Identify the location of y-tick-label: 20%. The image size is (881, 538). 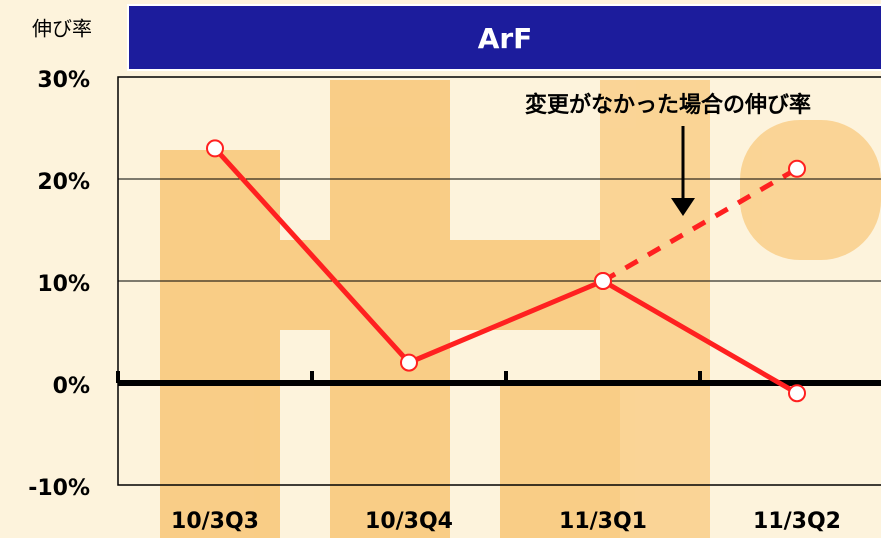
(63, 182).